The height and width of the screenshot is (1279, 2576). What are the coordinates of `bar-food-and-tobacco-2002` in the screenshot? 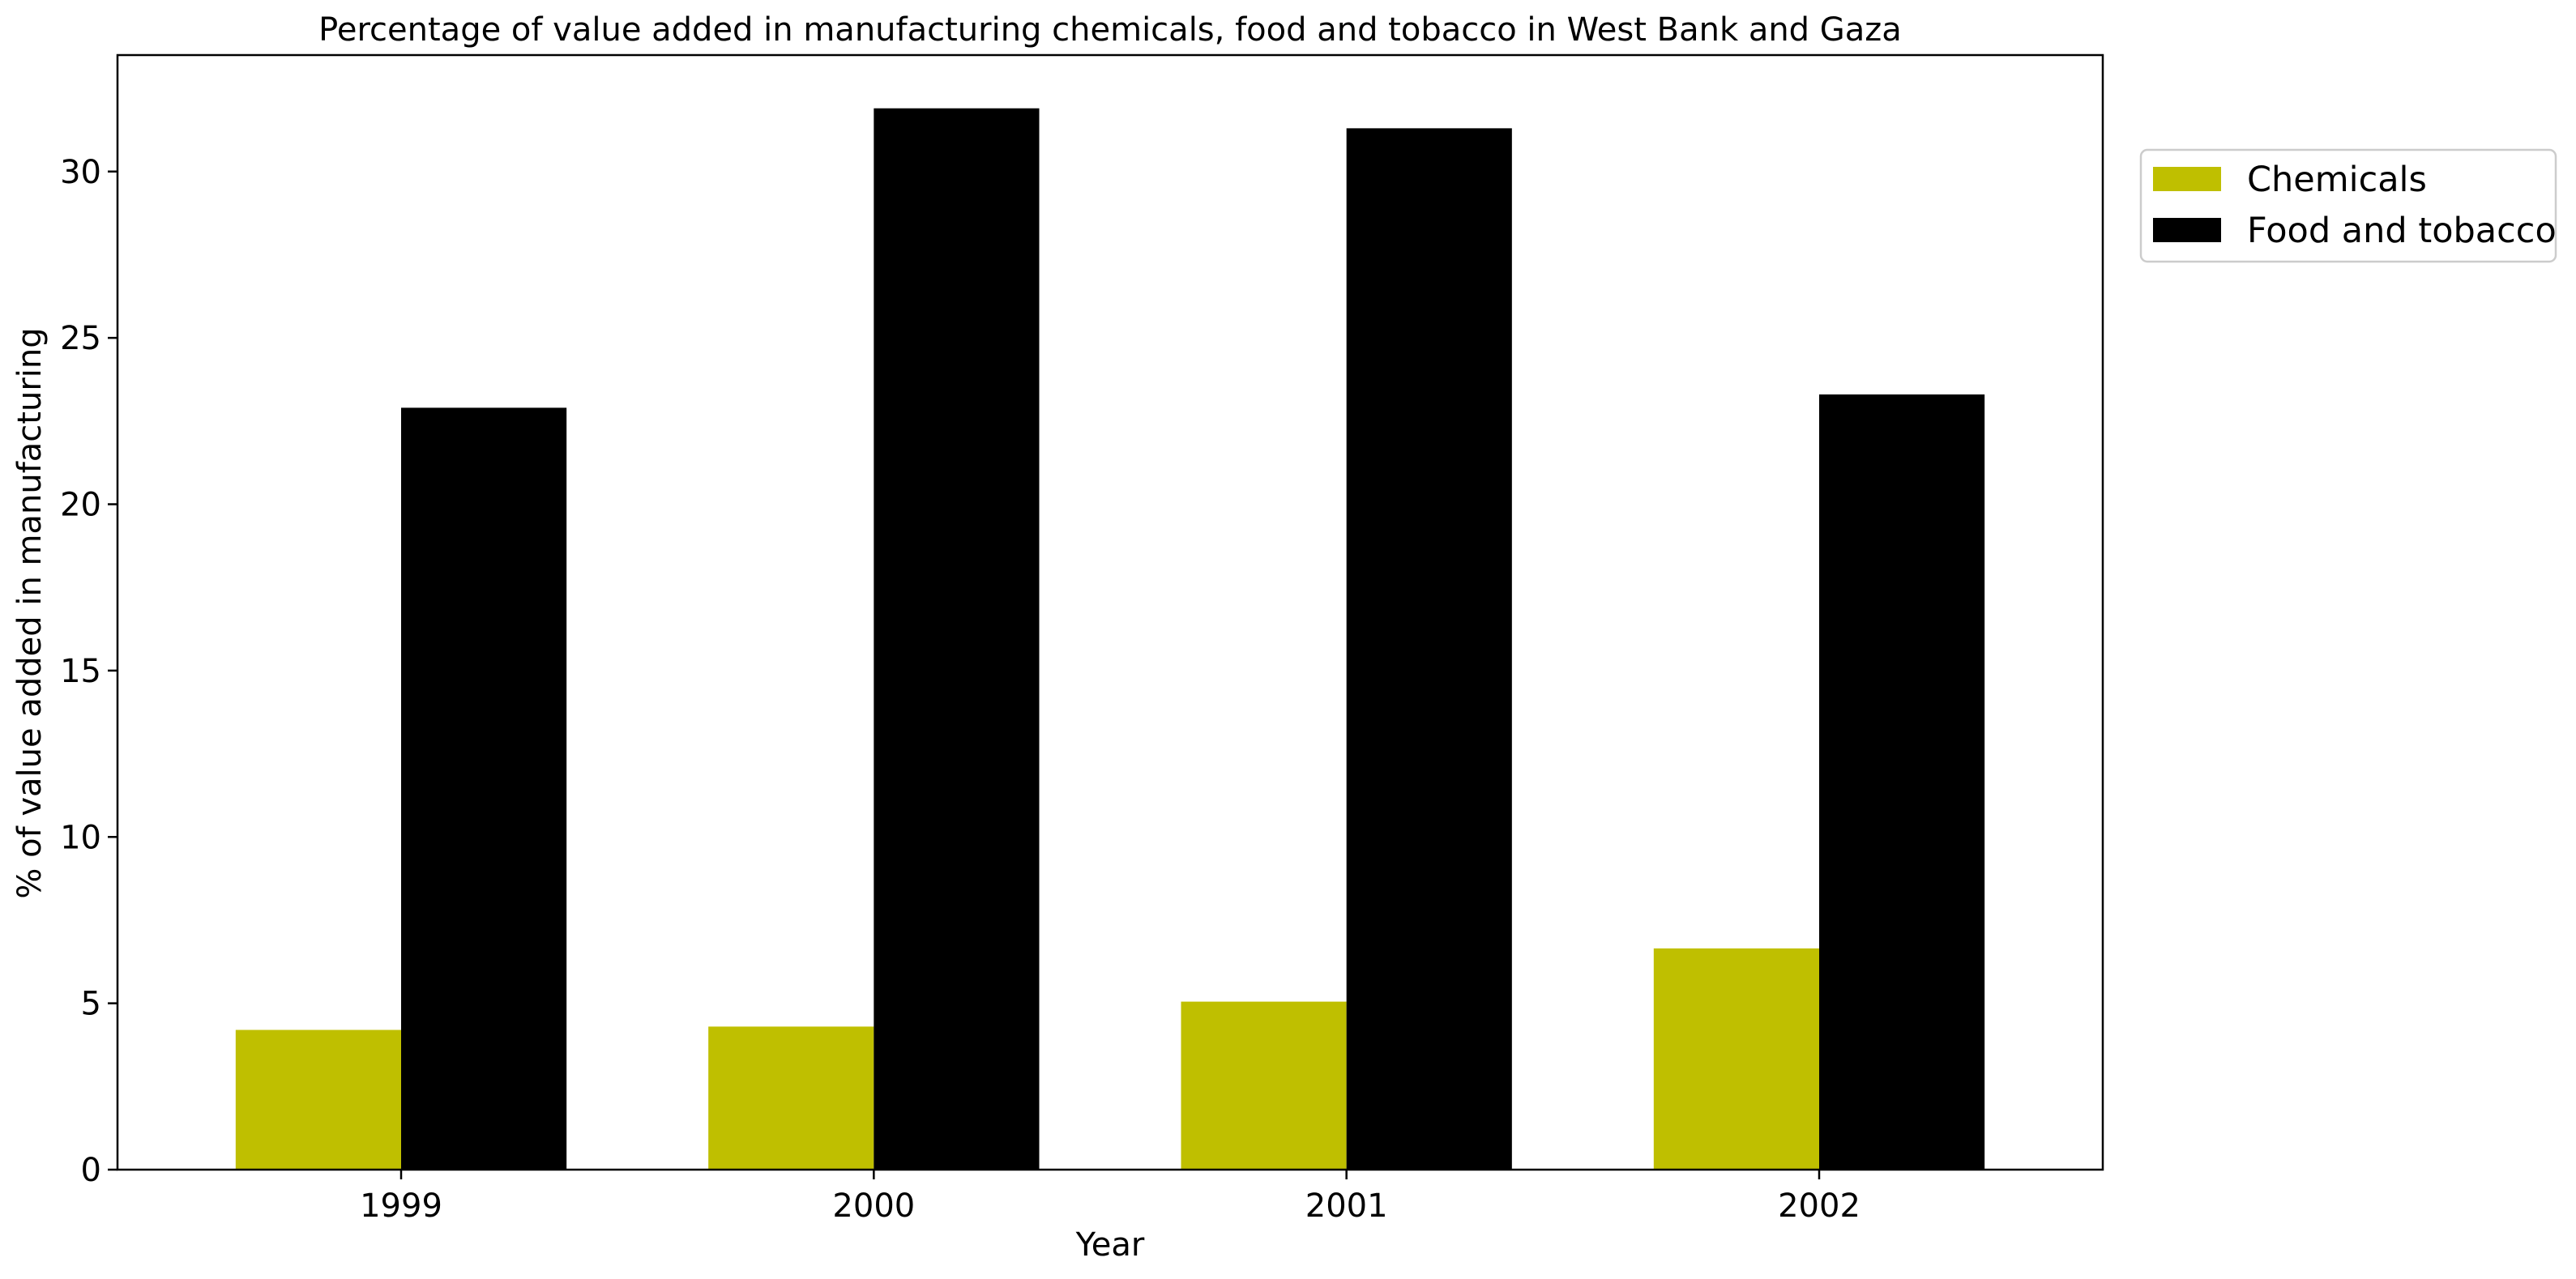 It's located at (1902, 782).